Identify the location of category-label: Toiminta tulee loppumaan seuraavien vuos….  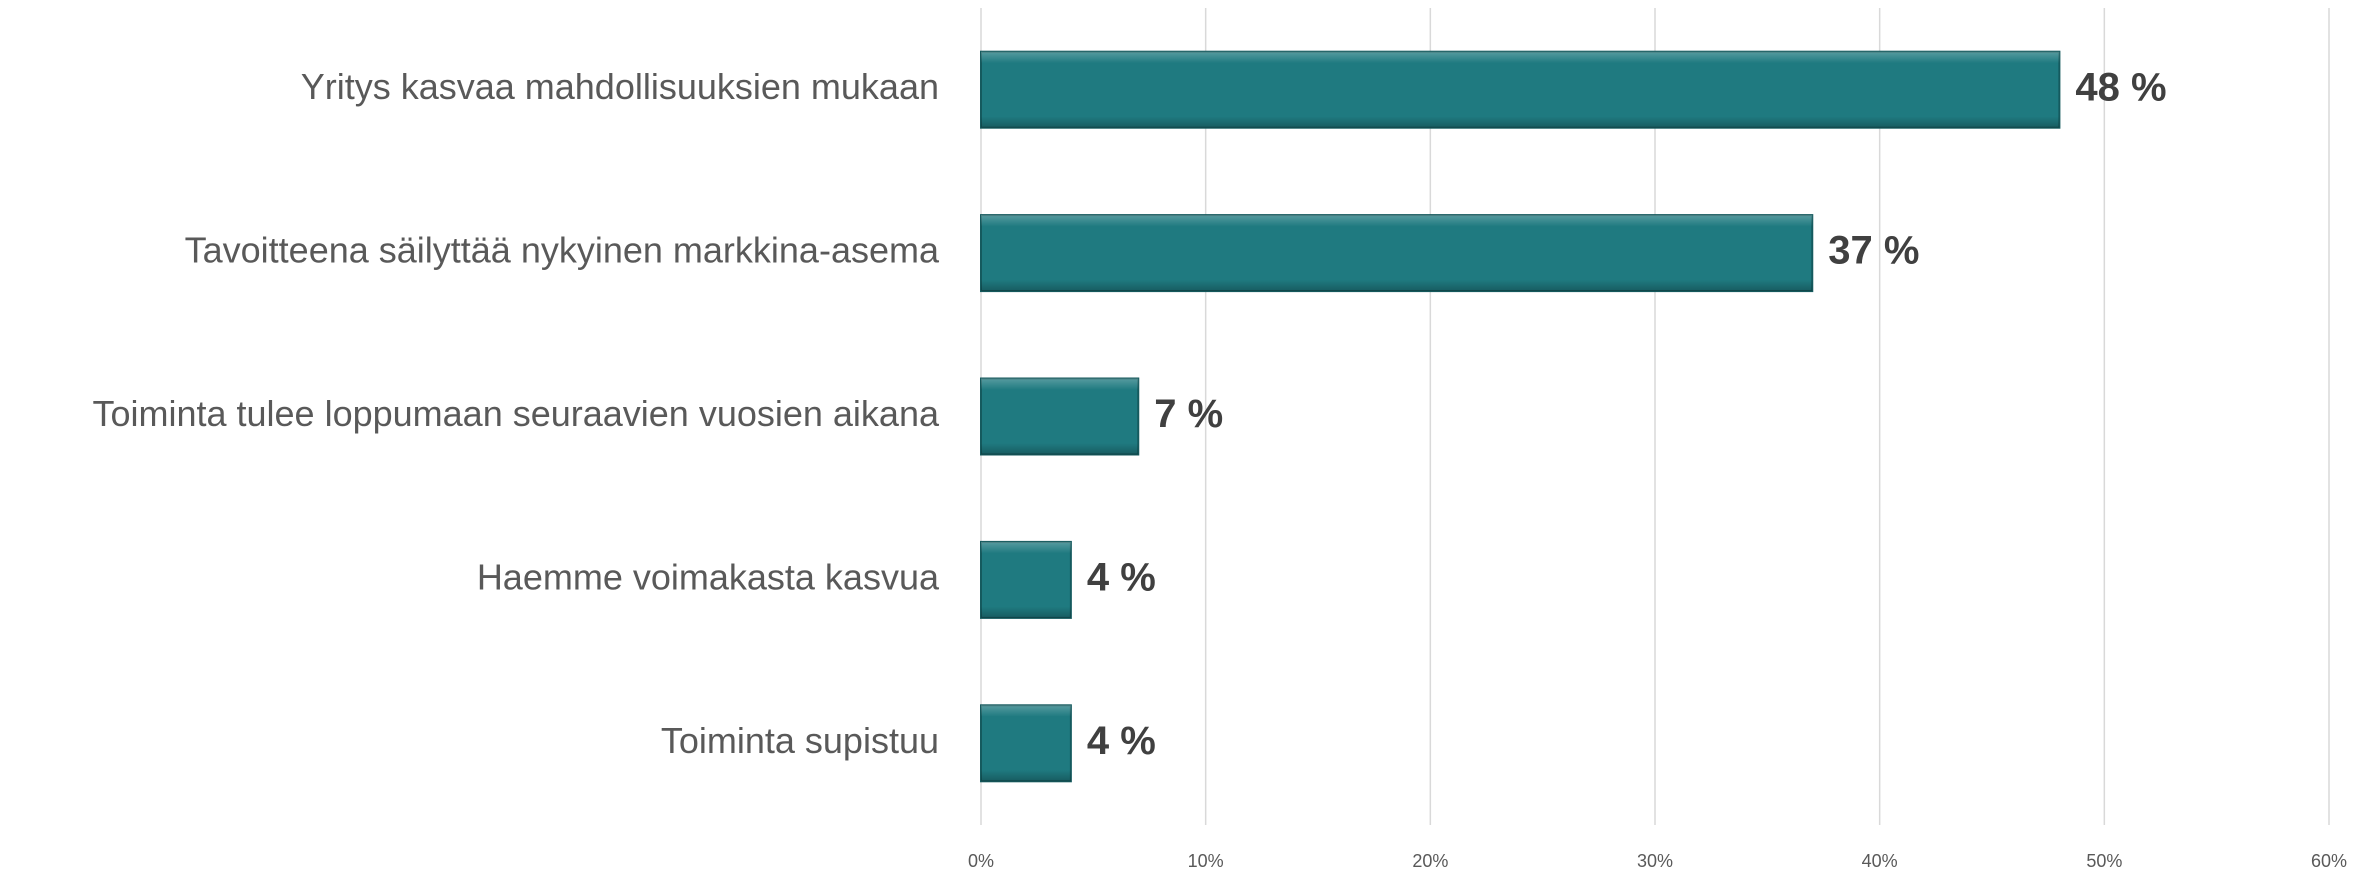
(516, 413).